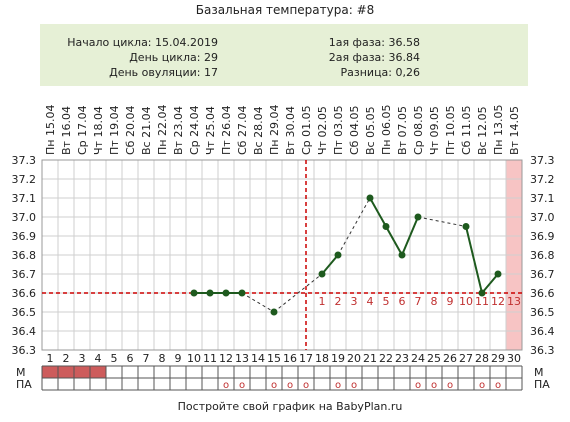  What do you see at coordinates (24, 198) in the screenshot?
I see `y-tick-label: 37.1` at bounding box center [24, 198].